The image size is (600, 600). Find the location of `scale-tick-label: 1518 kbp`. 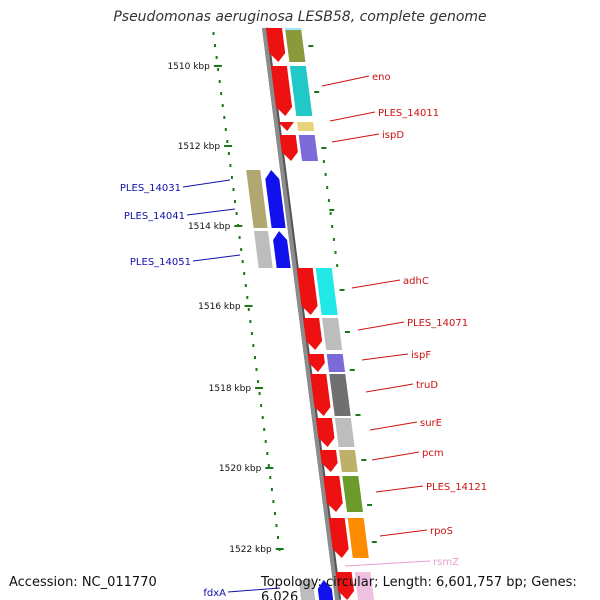

scale-tick-label: 1518 kbp is located at coordinates (230, 389).